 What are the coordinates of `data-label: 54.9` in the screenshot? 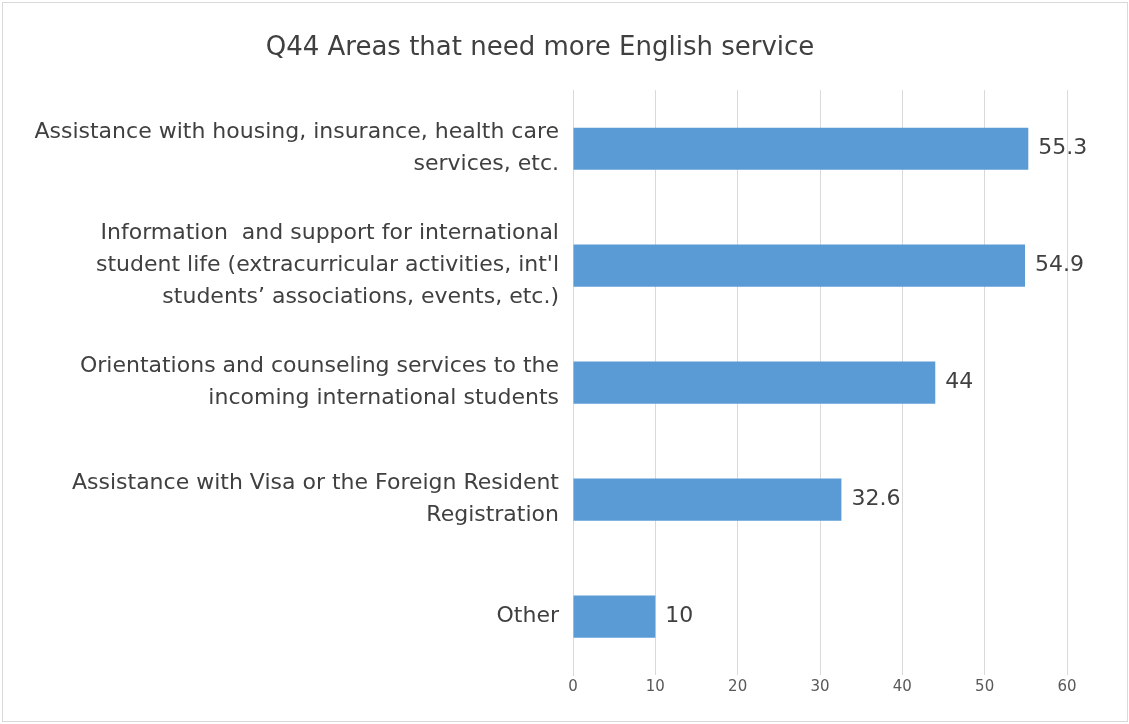 It's located at (1059, 264).